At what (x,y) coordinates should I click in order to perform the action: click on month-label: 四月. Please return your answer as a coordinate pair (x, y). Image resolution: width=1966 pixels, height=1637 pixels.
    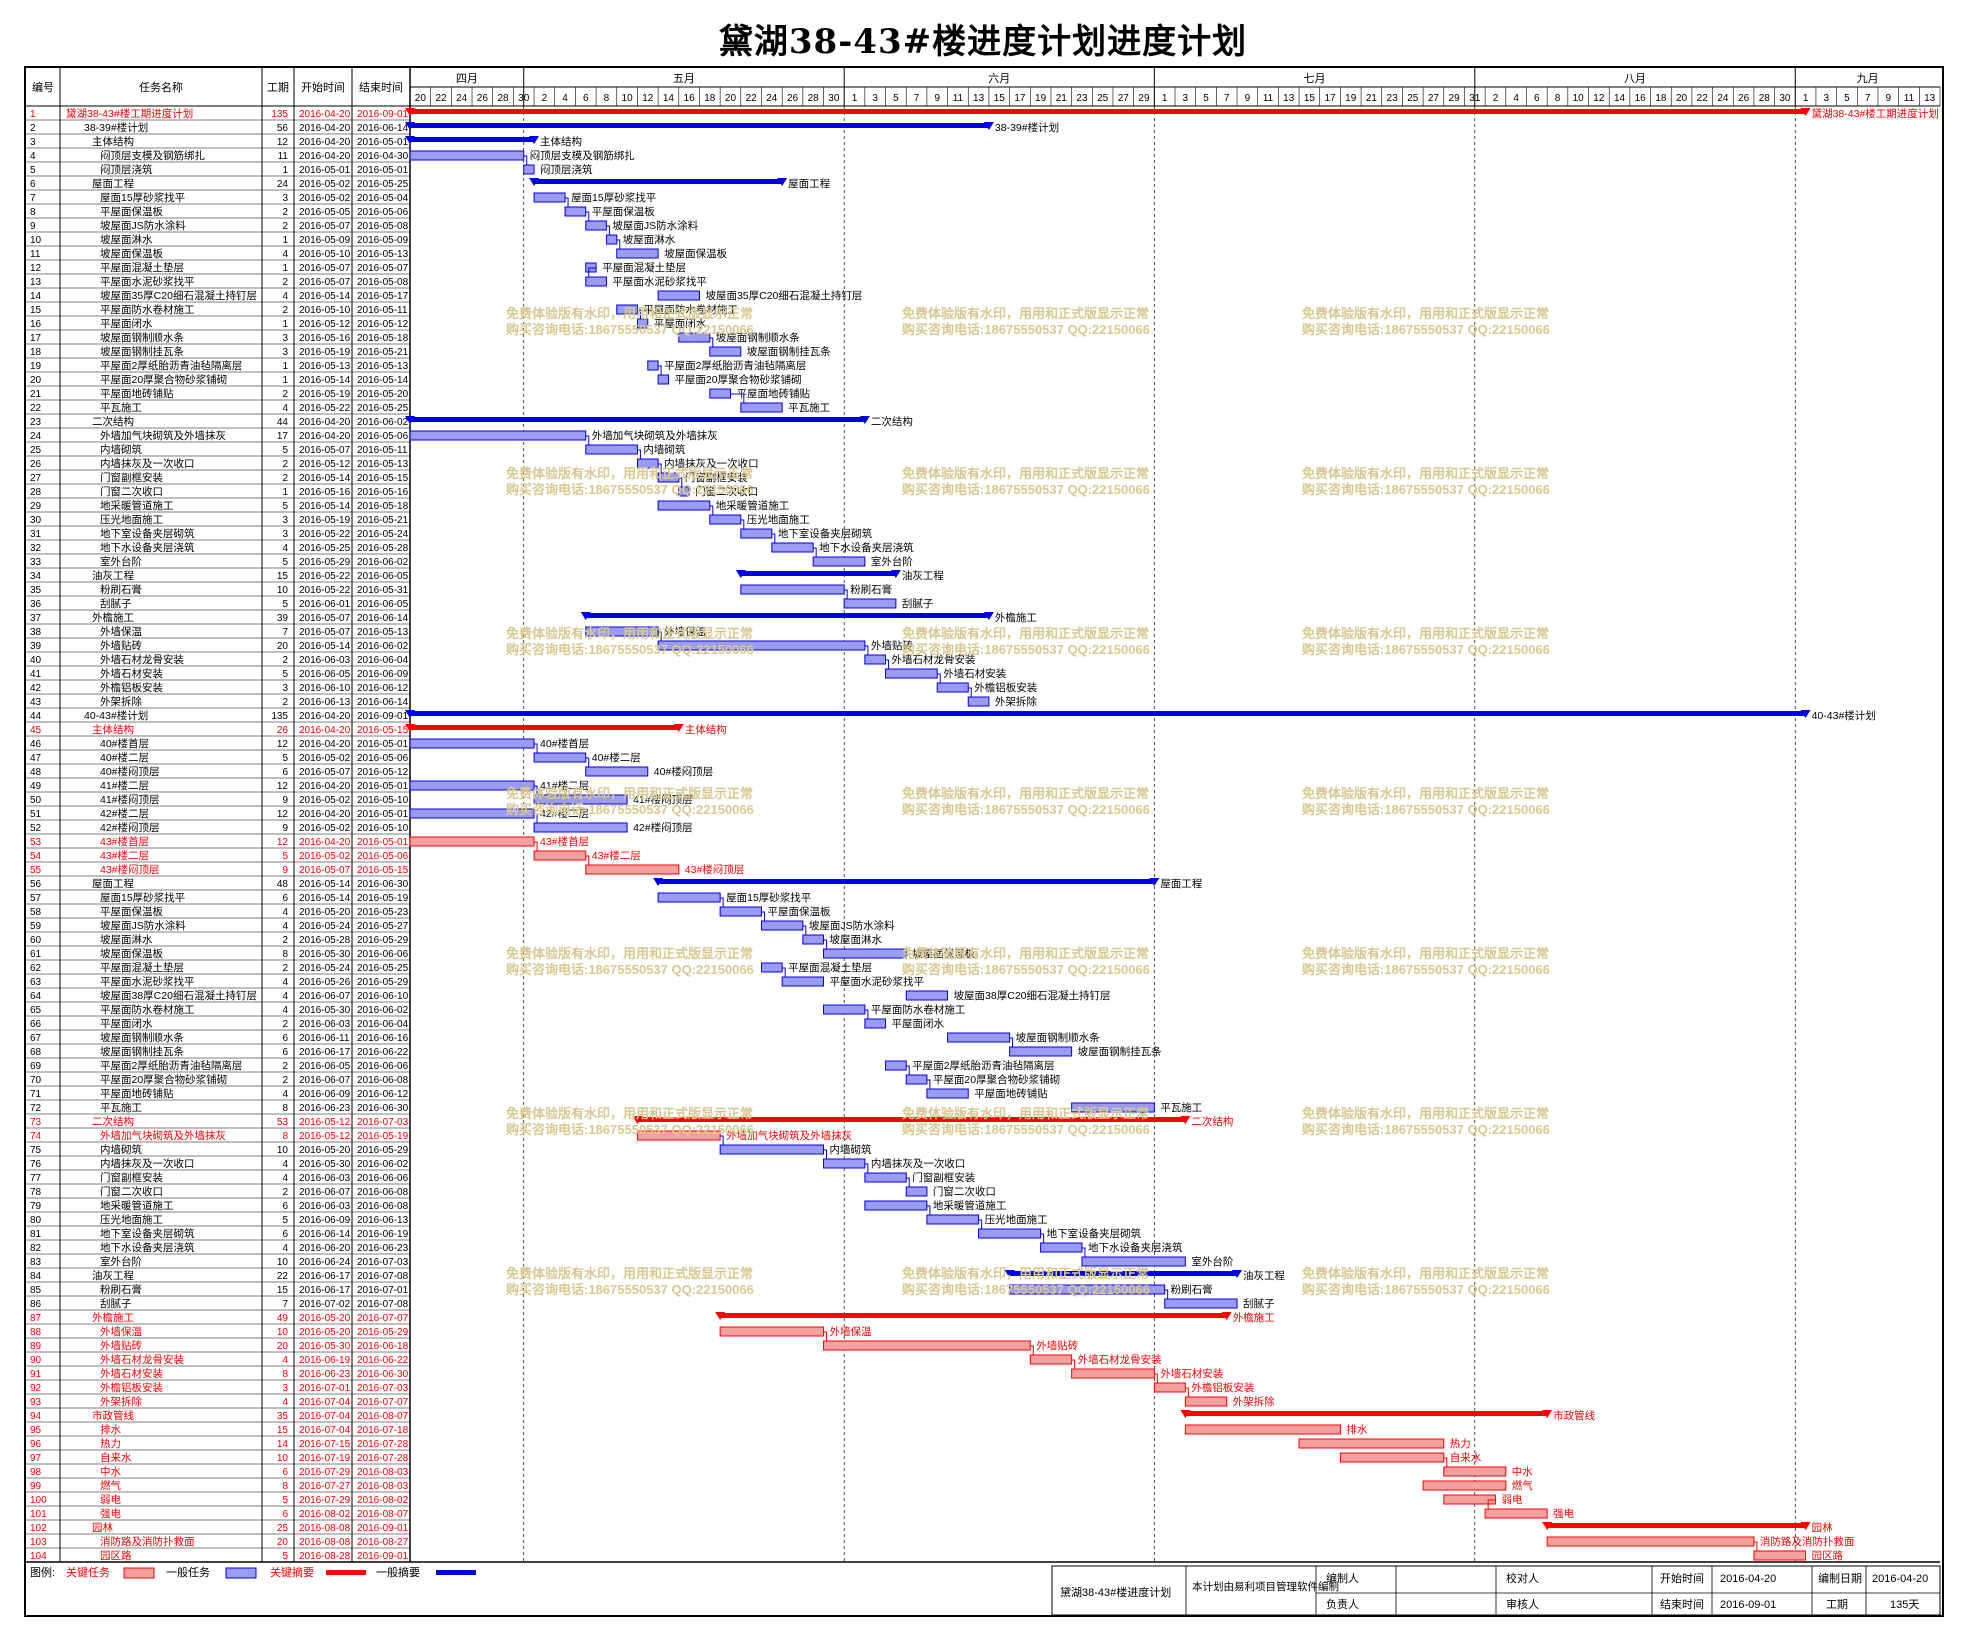
    Looking at the image, I should click on (467, 79).